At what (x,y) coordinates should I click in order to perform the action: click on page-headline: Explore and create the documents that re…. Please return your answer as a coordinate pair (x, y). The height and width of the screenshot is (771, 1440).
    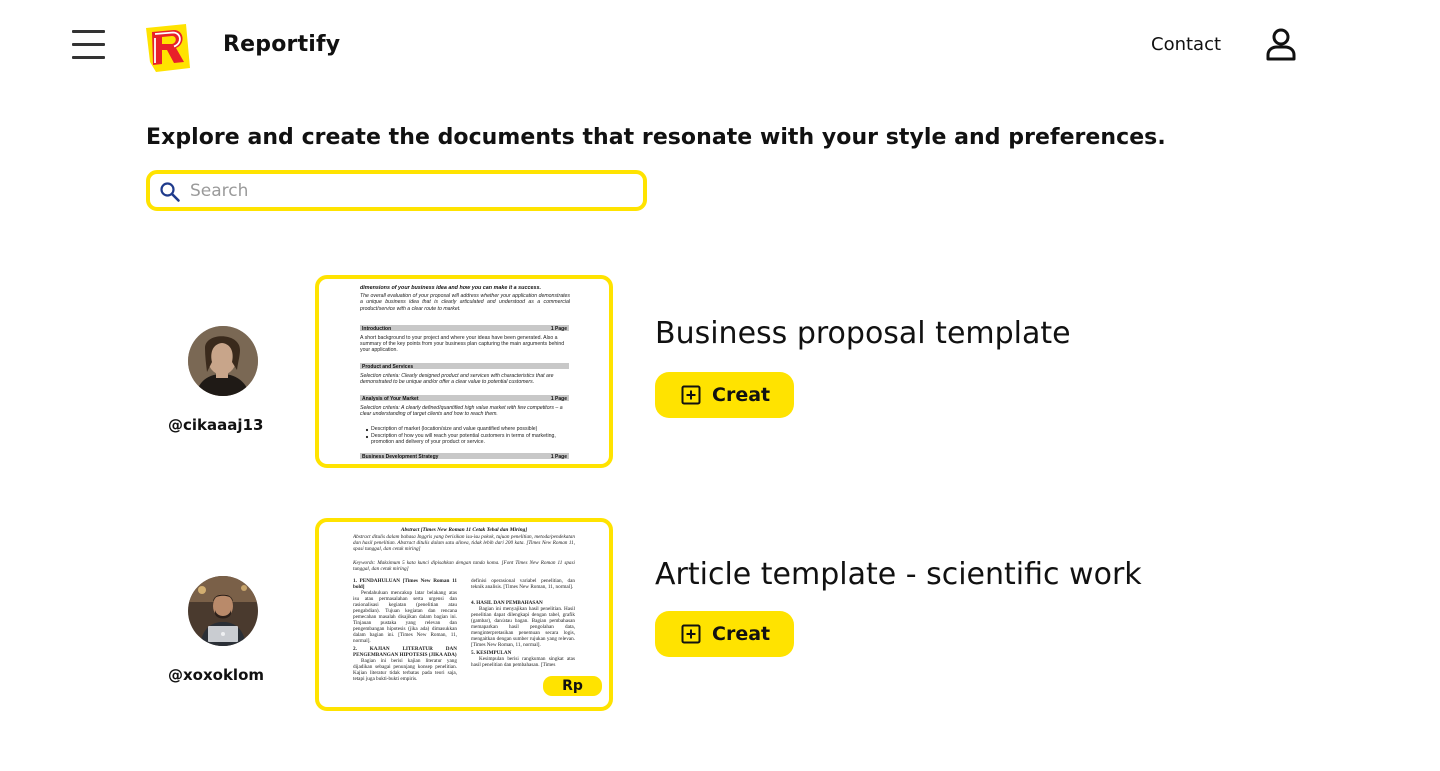
    Looking at the image, I should click on (656, 137).